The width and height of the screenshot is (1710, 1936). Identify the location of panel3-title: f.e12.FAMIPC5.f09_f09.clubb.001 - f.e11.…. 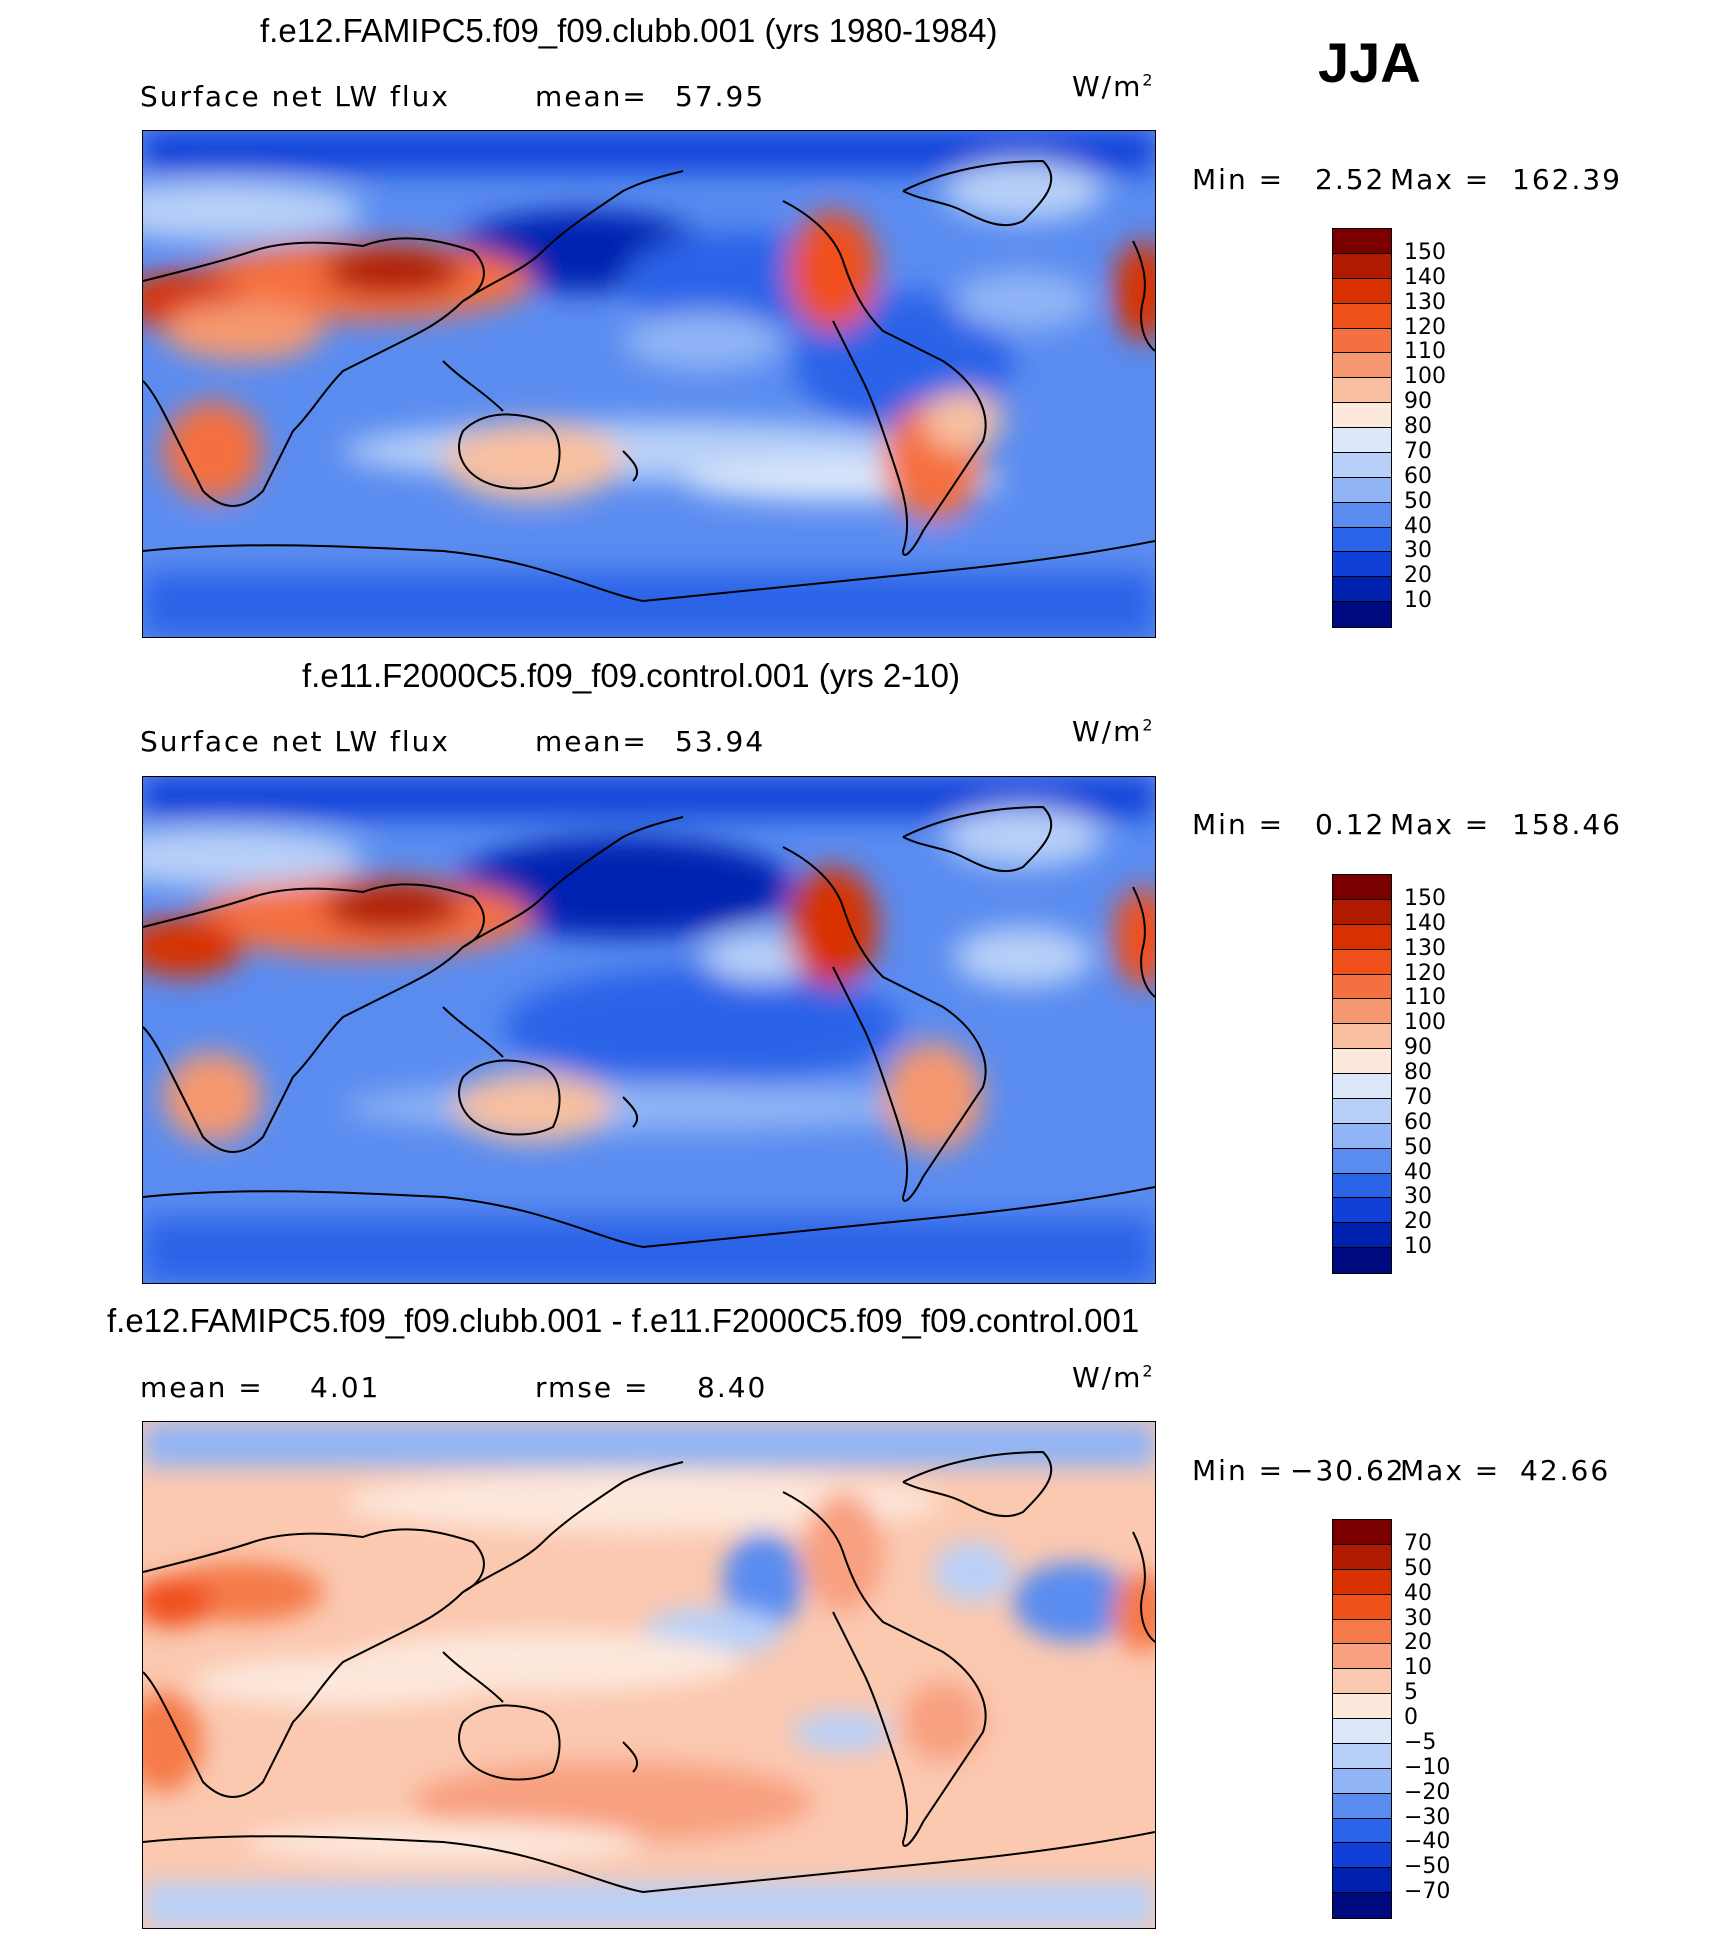
(623, 1320).